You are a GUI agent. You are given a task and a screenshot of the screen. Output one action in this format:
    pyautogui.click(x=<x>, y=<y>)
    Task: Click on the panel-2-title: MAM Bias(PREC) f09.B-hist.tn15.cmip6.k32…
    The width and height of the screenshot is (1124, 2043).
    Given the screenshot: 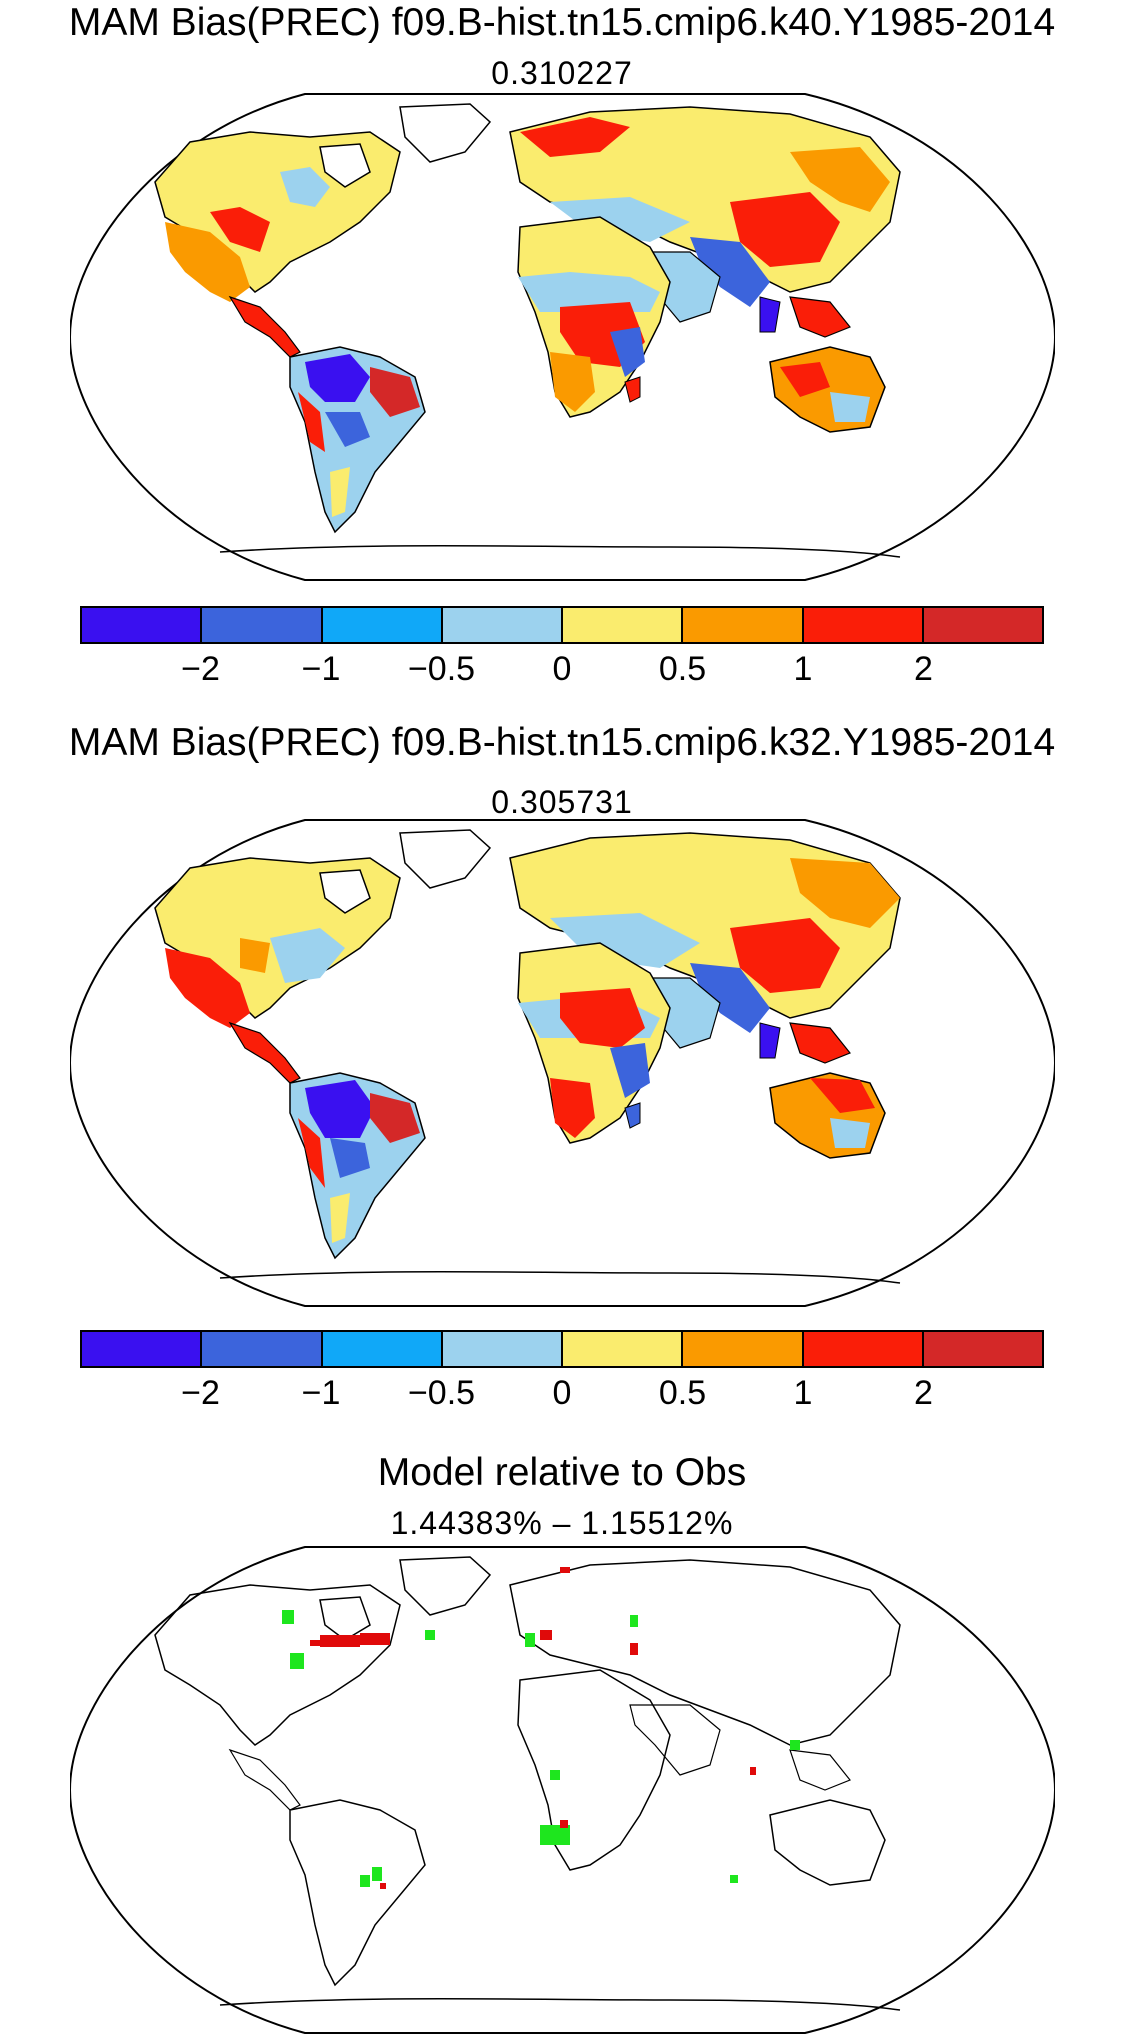 What is the action you would take?
    pyautogui.click(x=562, y=742)
    